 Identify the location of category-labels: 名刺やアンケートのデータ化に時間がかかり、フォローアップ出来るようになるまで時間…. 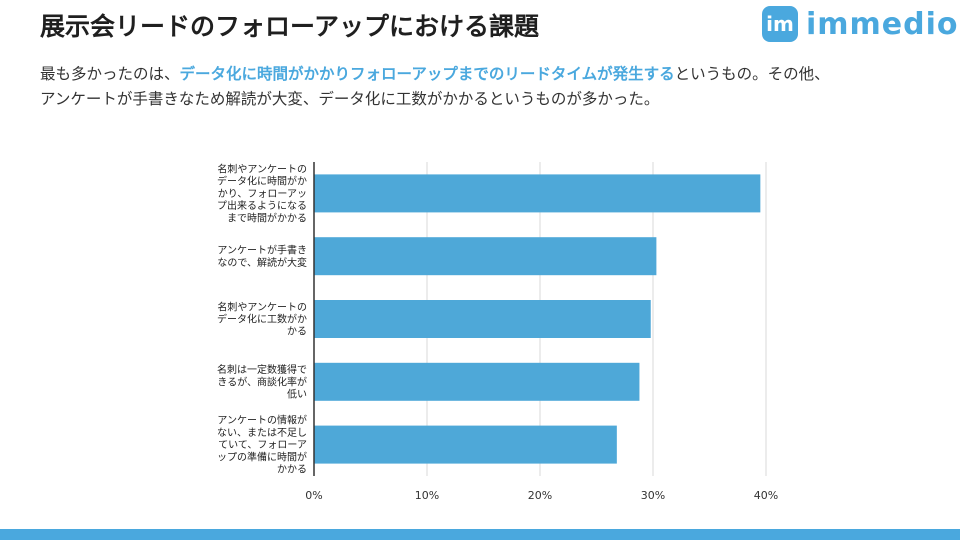
(262, 319).